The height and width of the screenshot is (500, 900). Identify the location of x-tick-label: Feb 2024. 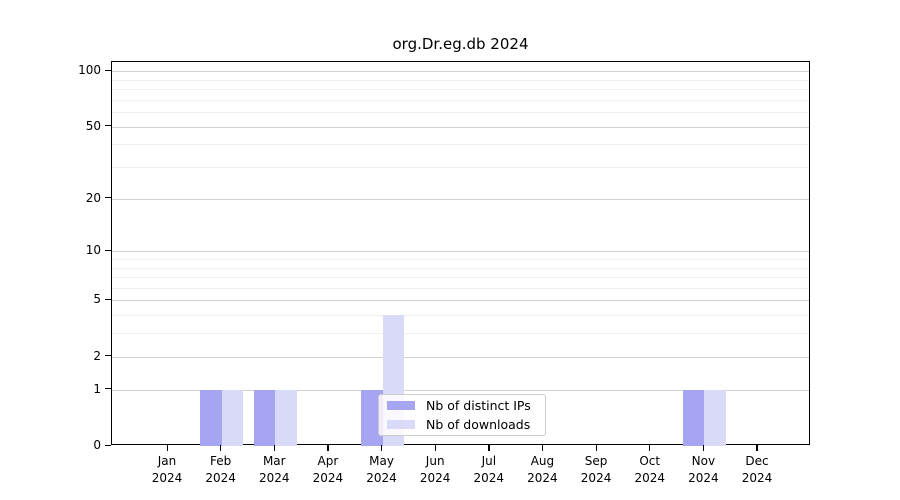
(220, 469).